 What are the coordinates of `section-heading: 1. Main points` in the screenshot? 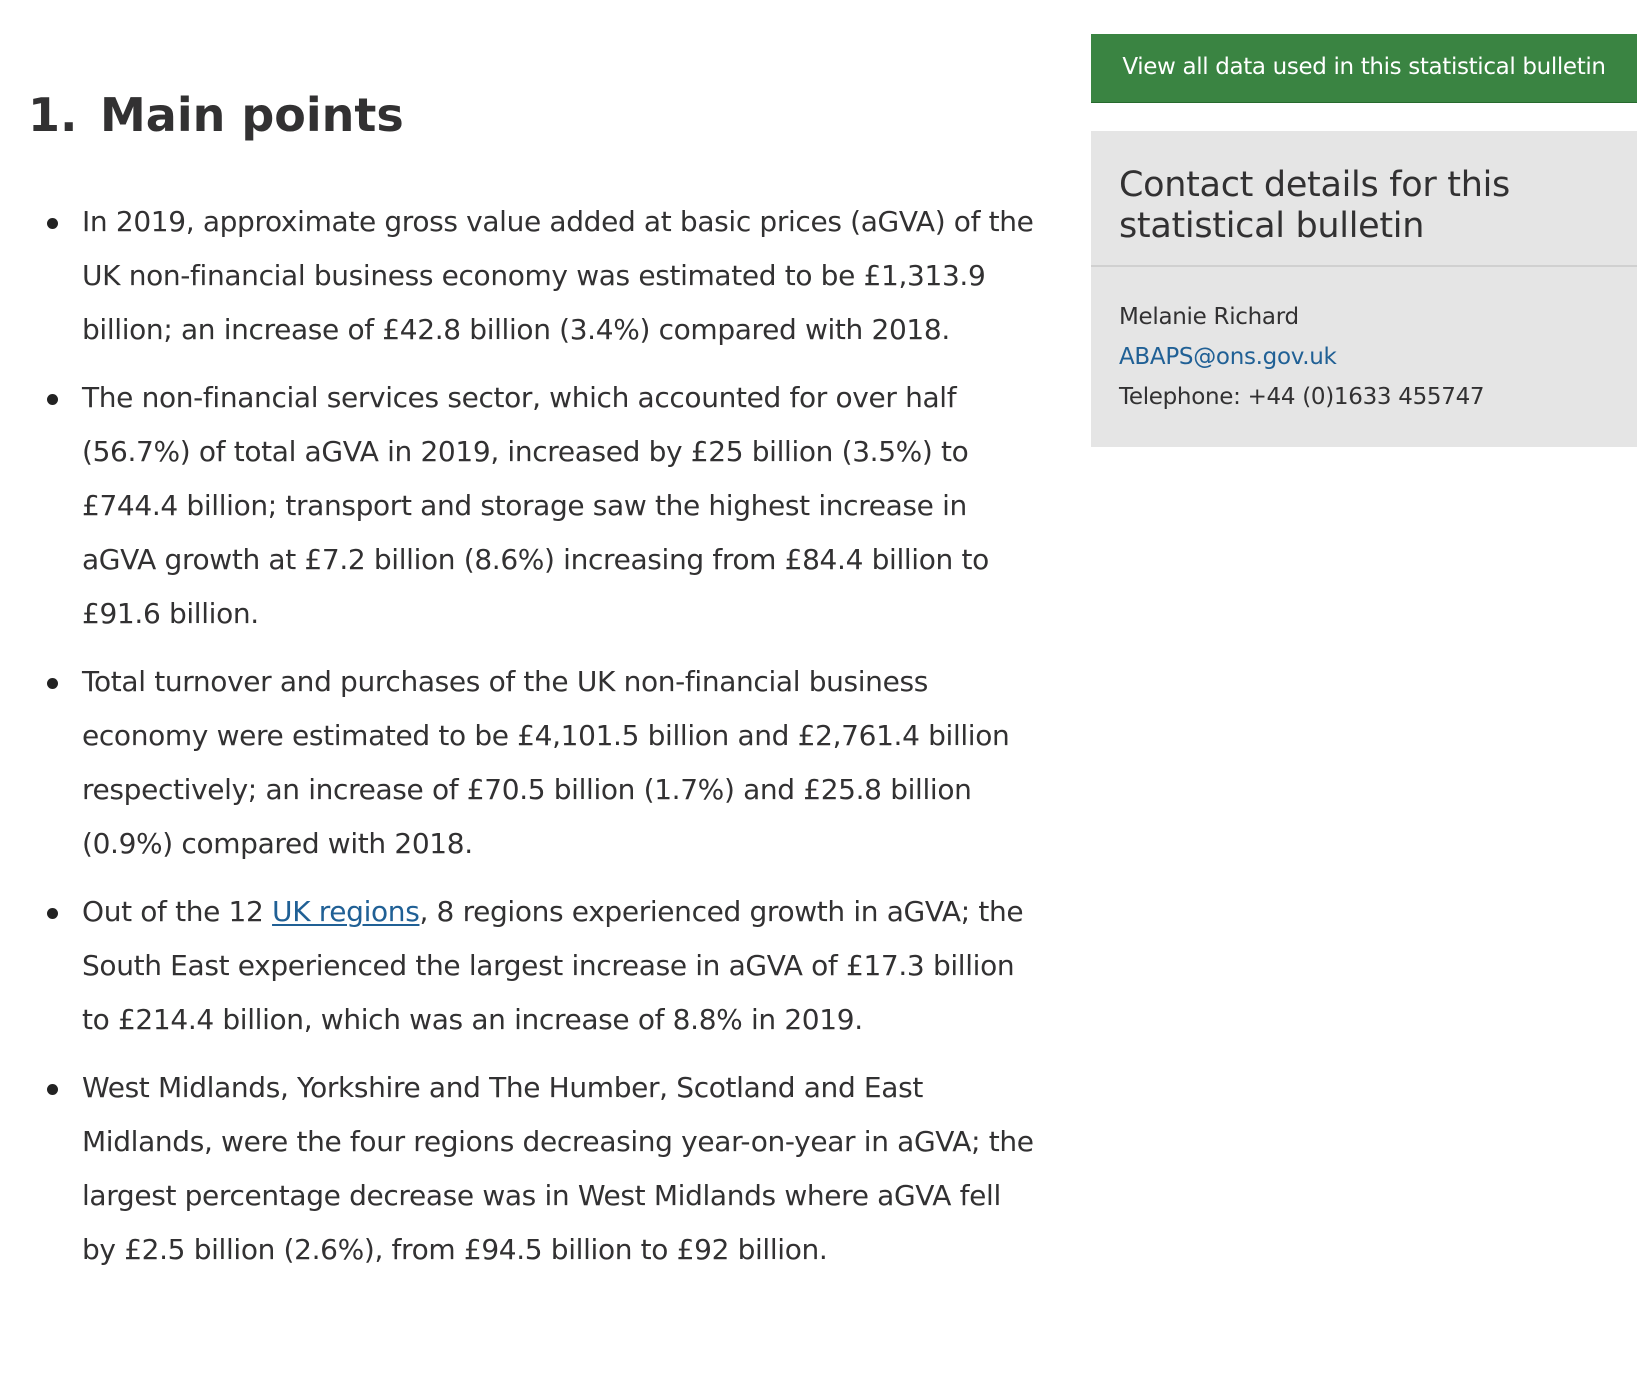 It's located at (533, 115).